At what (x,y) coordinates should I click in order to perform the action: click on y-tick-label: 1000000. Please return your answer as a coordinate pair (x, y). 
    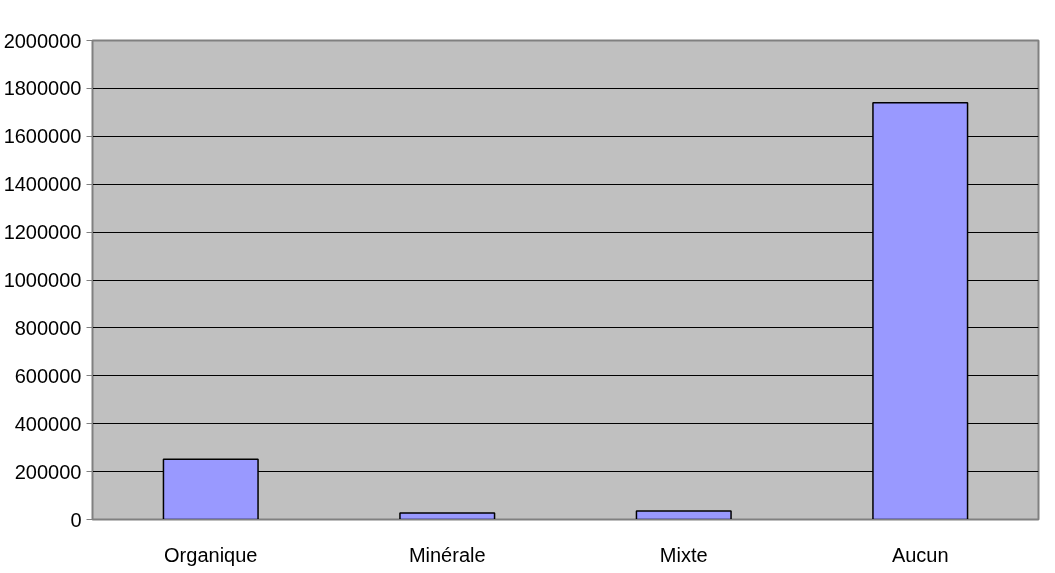
    Looking at the image, I should click on (42, 280).